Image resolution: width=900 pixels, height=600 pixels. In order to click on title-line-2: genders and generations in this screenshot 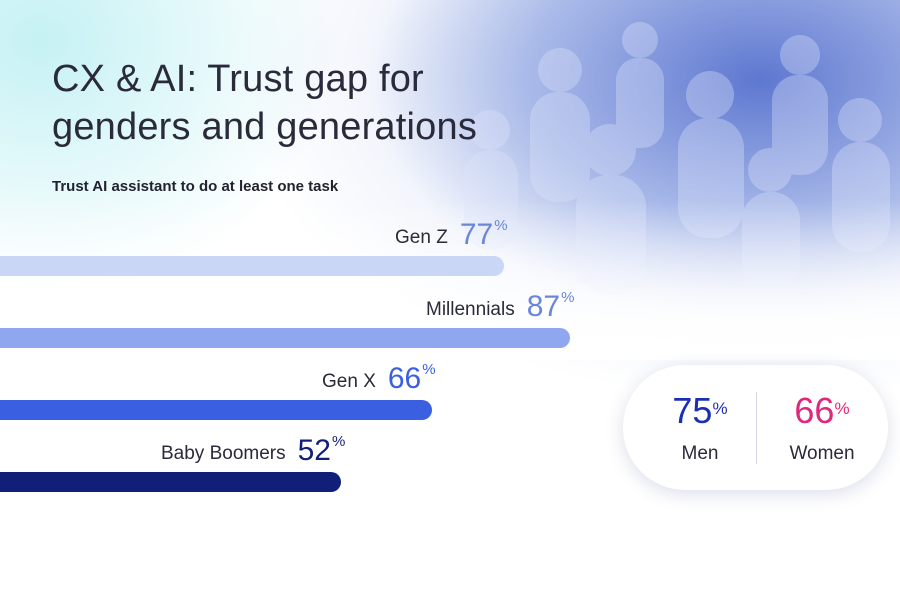, I will do `click(265, 127)`.